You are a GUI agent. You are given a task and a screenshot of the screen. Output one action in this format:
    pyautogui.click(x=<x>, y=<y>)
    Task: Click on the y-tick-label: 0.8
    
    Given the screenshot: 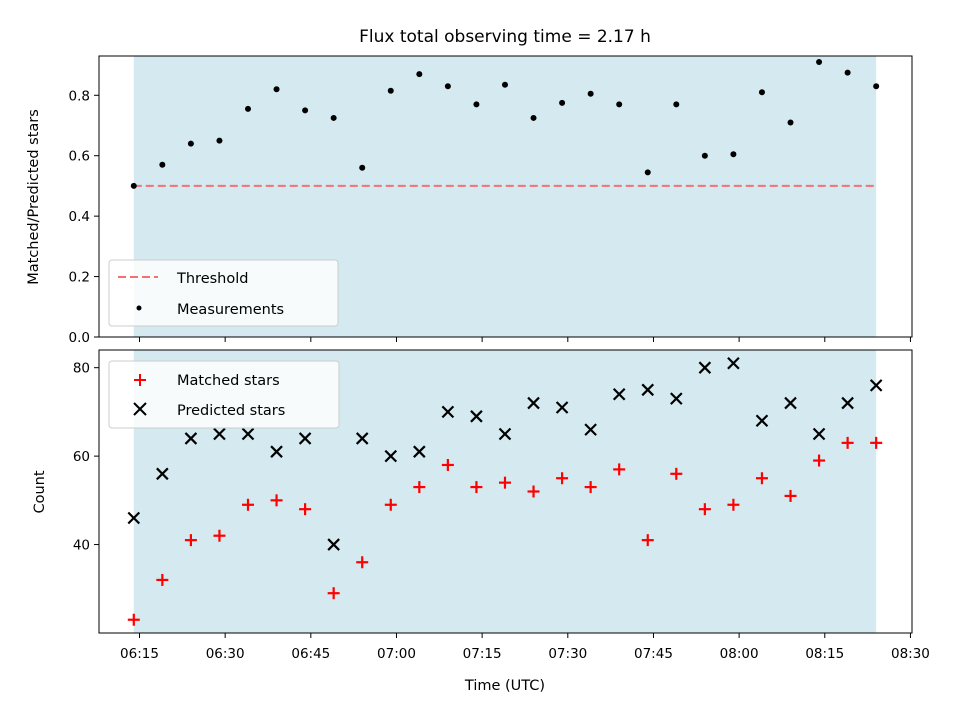 What is the action you would take?
    pyautogui.click(x=79, y=96)
    